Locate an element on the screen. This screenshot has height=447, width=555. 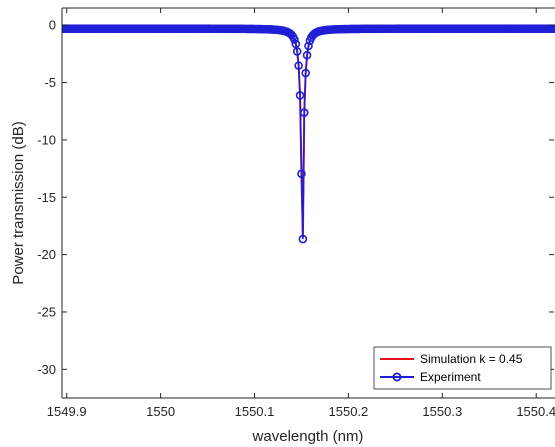
legend-box is located at coordinates (462, 368).